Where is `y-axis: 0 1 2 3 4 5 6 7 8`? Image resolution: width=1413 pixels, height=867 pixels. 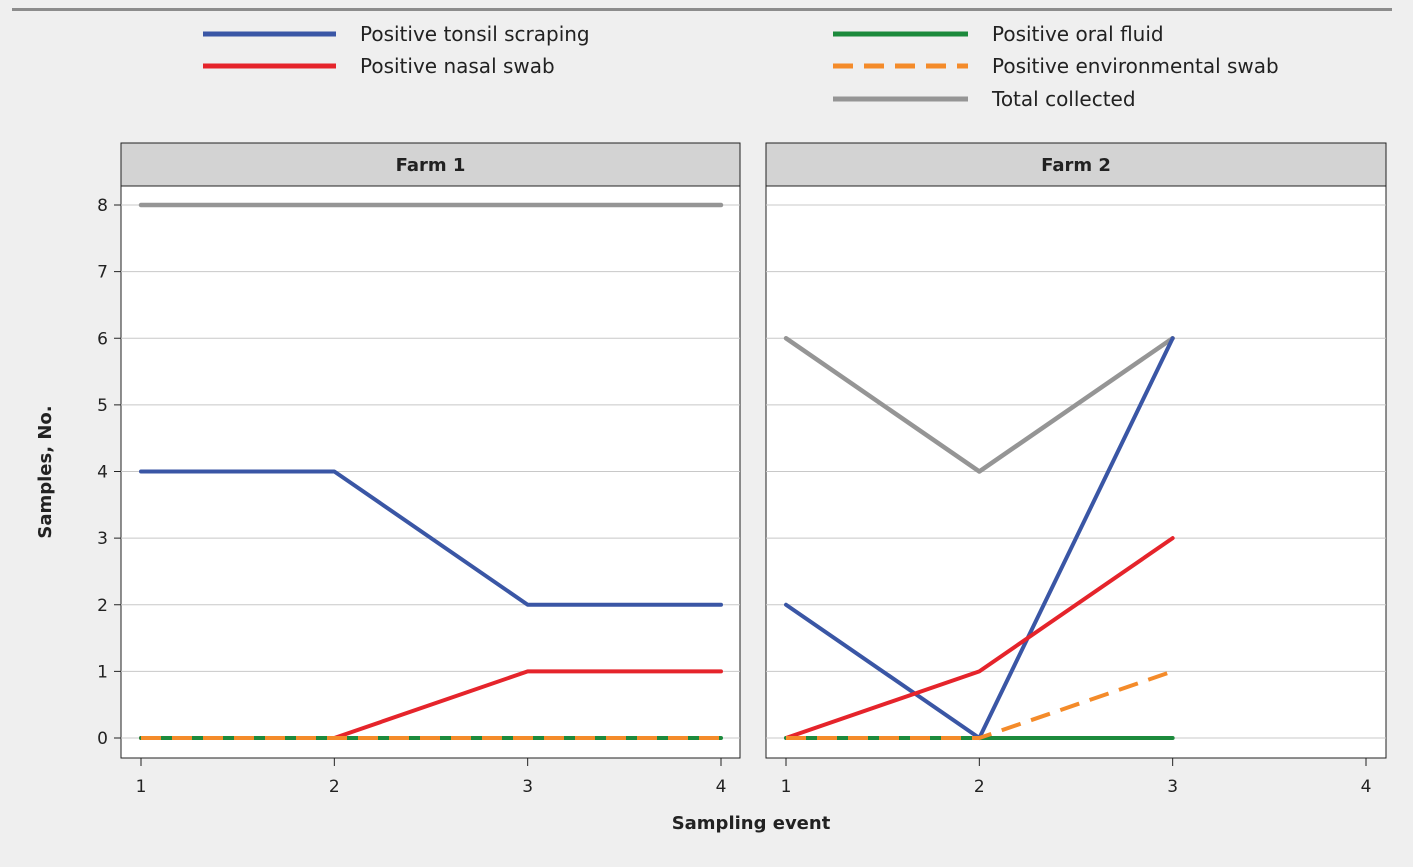
y-axis: 0 1 2 3 4 5 6 7 8 is located at coordinates (109, 472).